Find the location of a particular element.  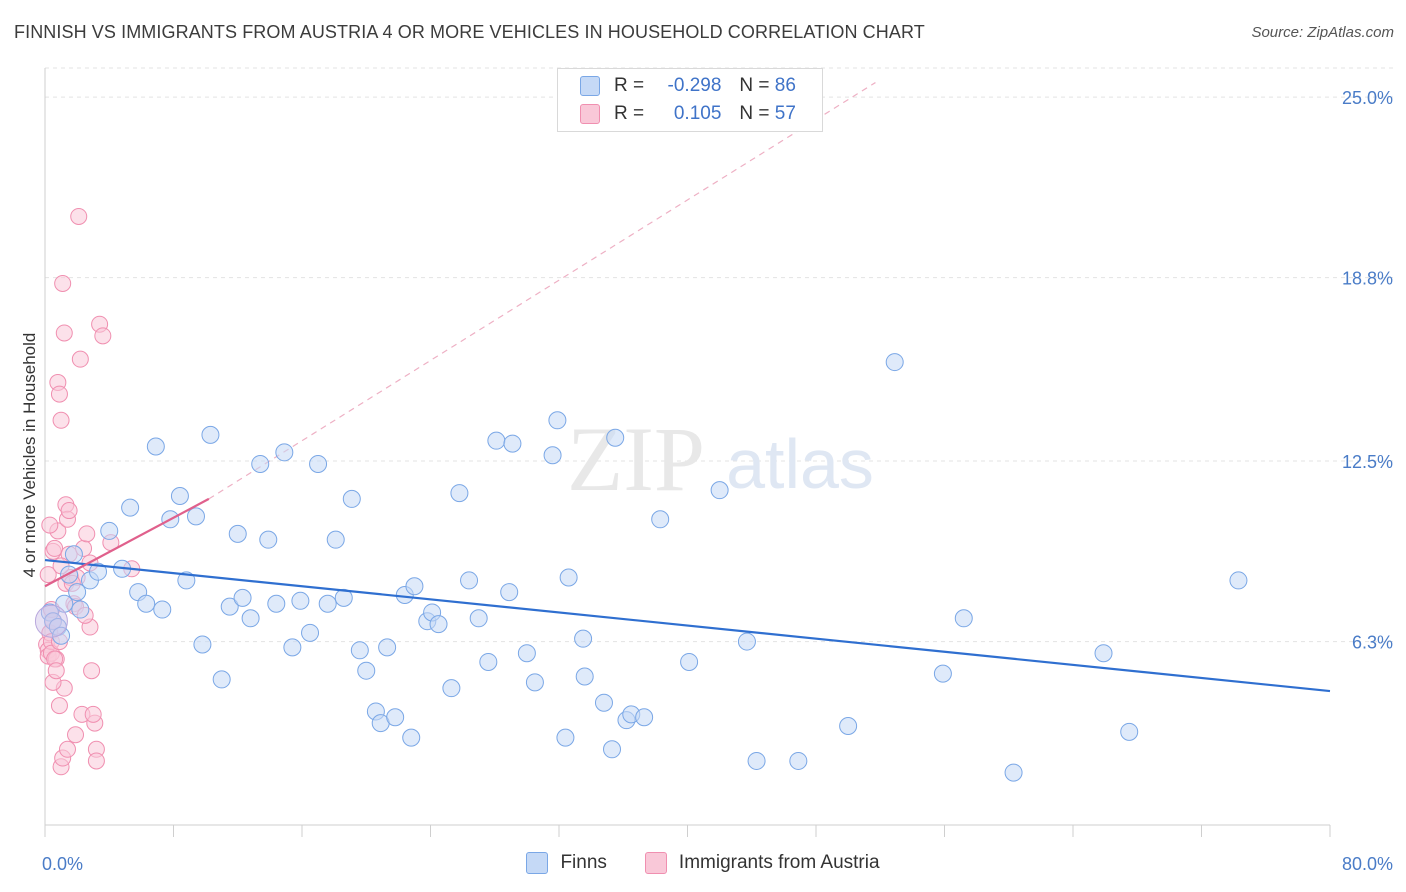

austria-points is located at coordinates (89, 491).